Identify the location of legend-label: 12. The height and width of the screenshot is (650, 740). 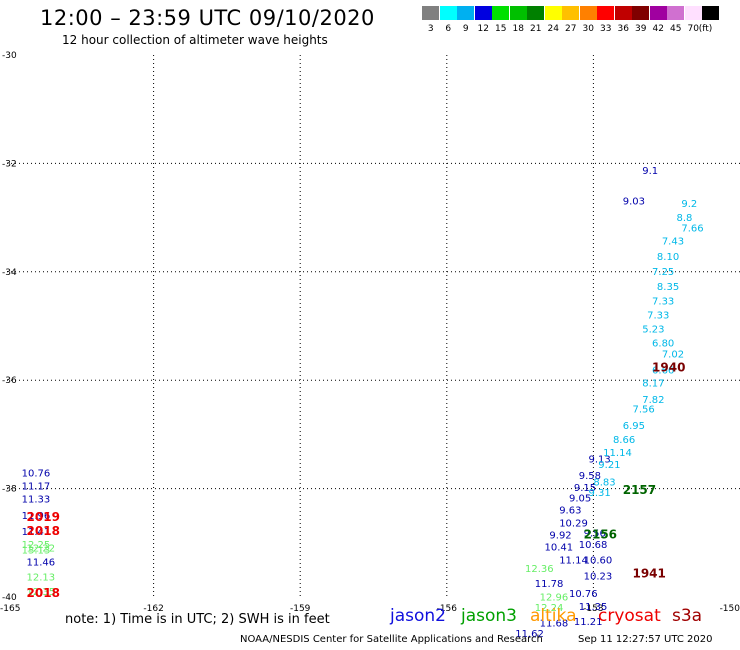
(483, 29).